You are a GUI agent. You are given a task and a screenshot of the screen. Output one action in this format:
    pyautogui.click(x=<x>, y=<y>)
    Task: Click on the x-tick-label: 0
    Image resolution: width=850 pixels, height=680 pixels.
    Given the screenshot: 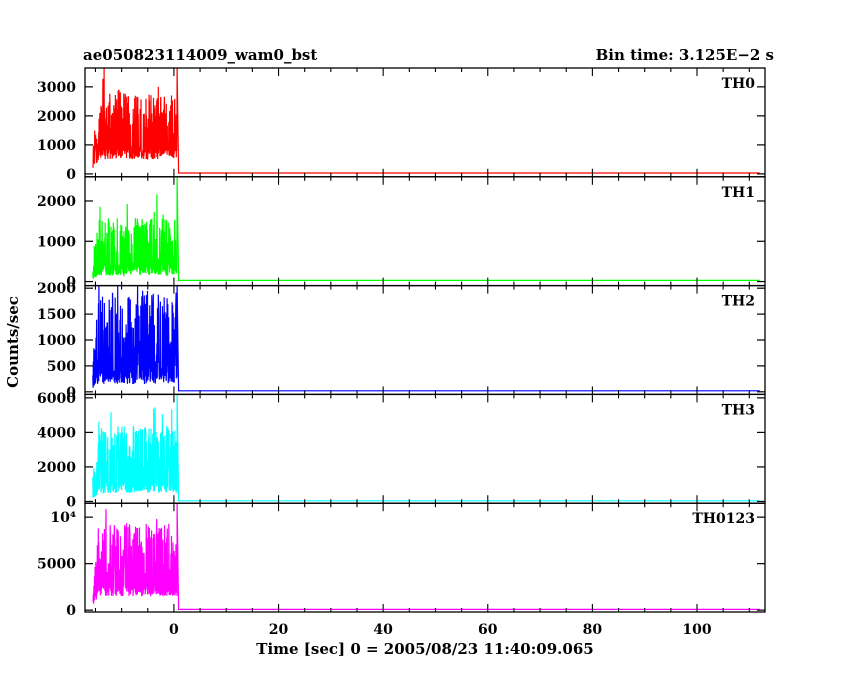 What is the action you would take?
    pyautogui.click(x=174, y=630)
    